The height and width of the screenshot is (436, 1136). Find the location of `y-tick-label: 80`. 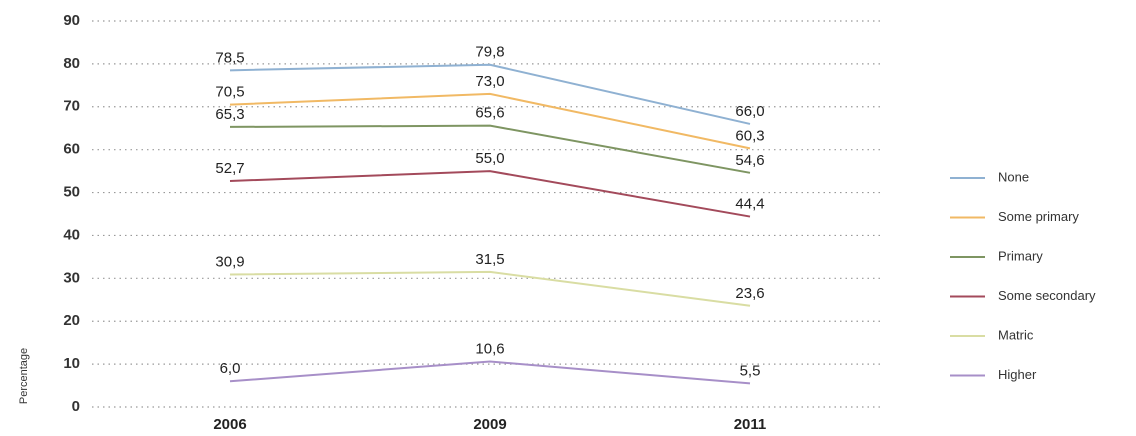

y-tick-label: 80 is located at coordinates (71, 63).